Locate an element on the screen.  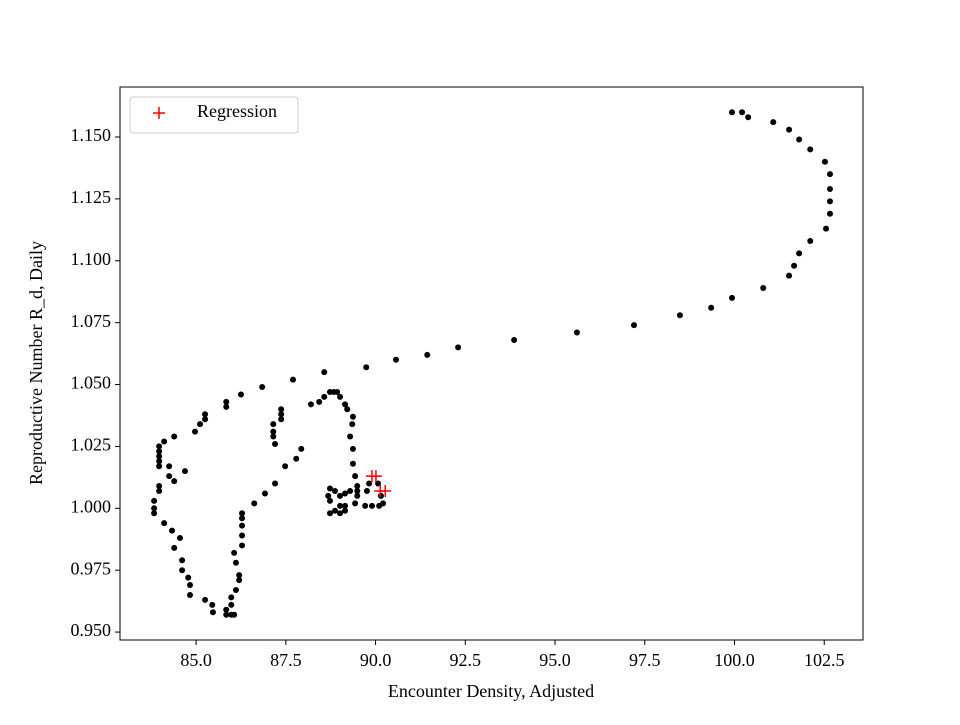
x-tick-label: 95.0 is located at coordinates (555, 660).